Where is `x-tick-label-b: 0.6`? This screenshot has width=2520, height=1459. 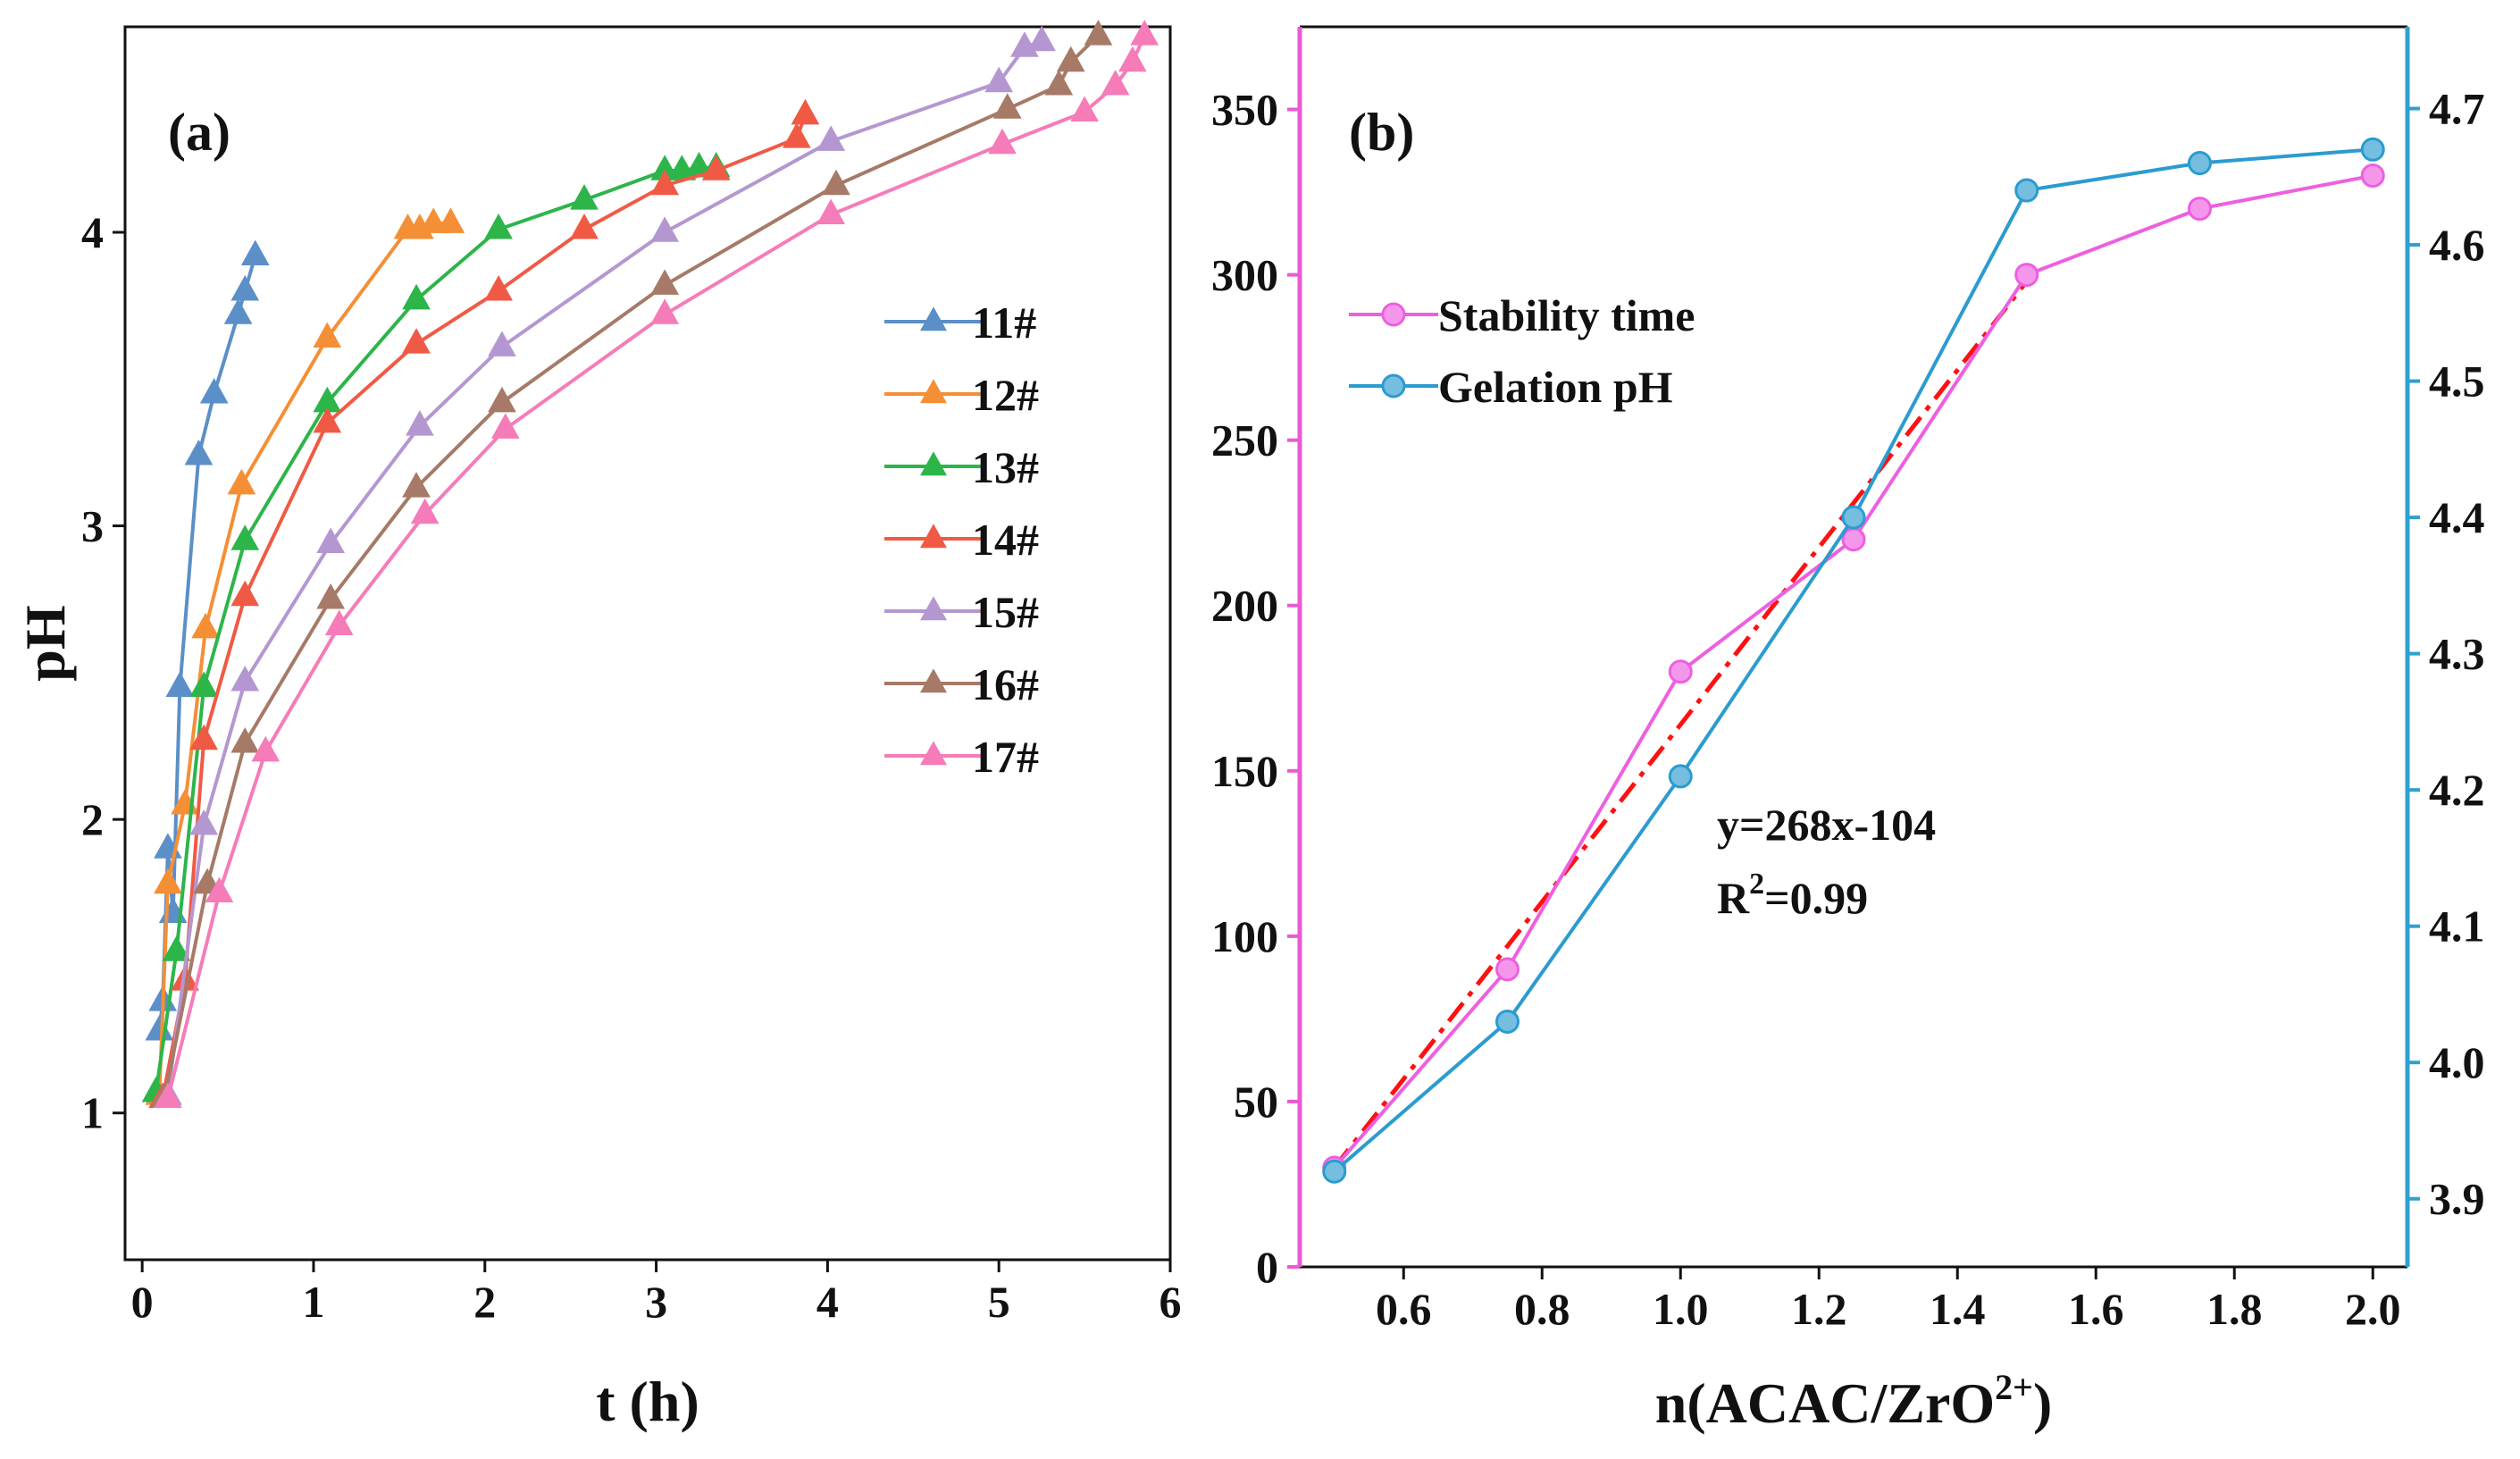
x-tick-label-b: 0.6 is located at coordinates (1404, 1309).